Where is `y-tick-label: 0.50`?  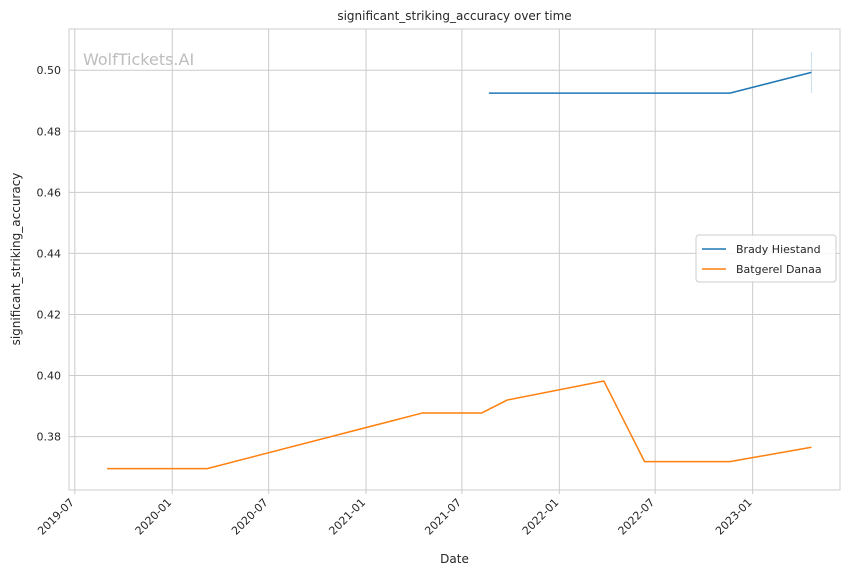
y-tick-label: 0.50 is located at coordinates (49, 70).